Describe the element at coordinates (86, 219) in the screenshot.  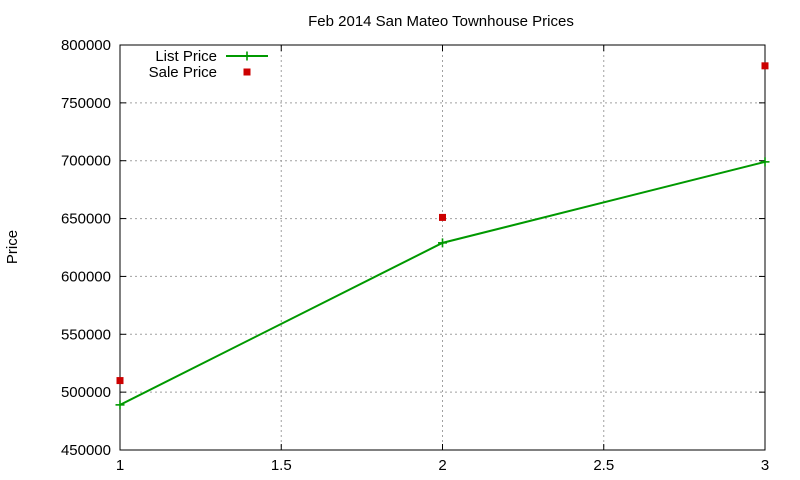
I see `y-tick-label: 650000` at that location.